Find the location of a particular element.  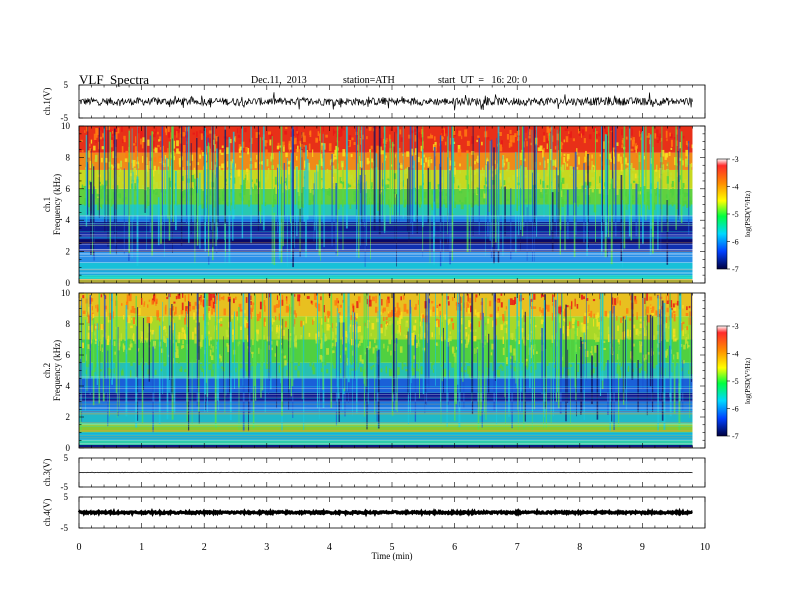

time-tick-label: 9 is located at coordinates (642, 547).